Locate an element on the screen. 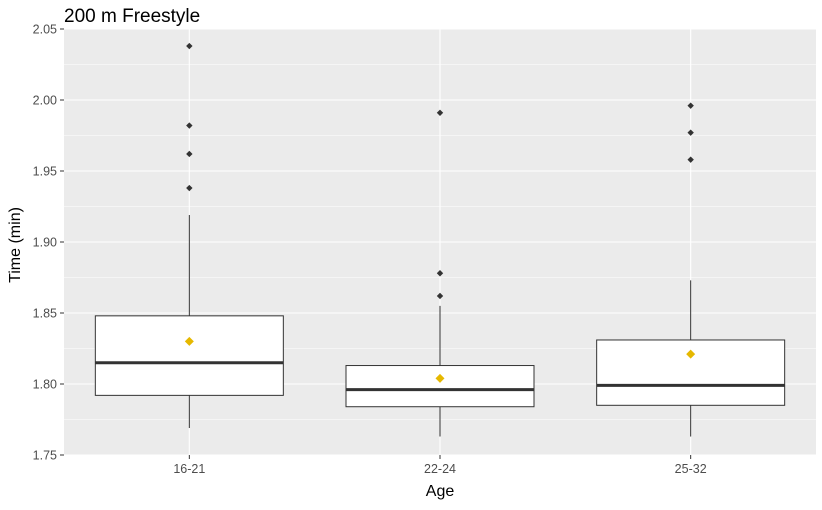 This screenshot has width=822, height=510. x-tick-label: 22-24 is located at coordinates (440, 469).